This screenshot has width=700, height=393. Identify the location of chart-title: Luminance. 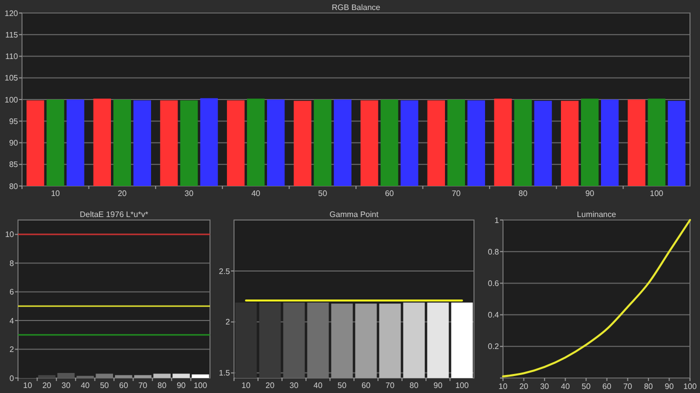
(596, 214).